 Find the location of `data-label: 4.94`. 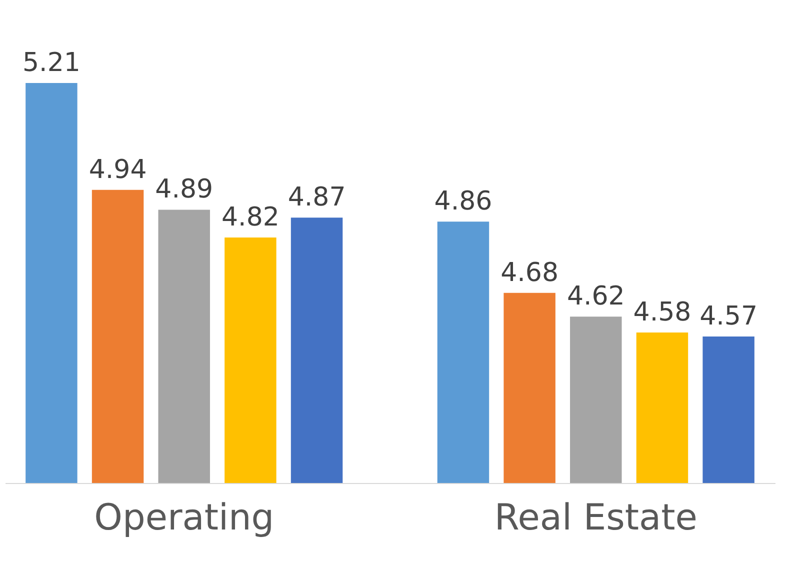

data-label: 4.94 is located at coordinates (117, 169).